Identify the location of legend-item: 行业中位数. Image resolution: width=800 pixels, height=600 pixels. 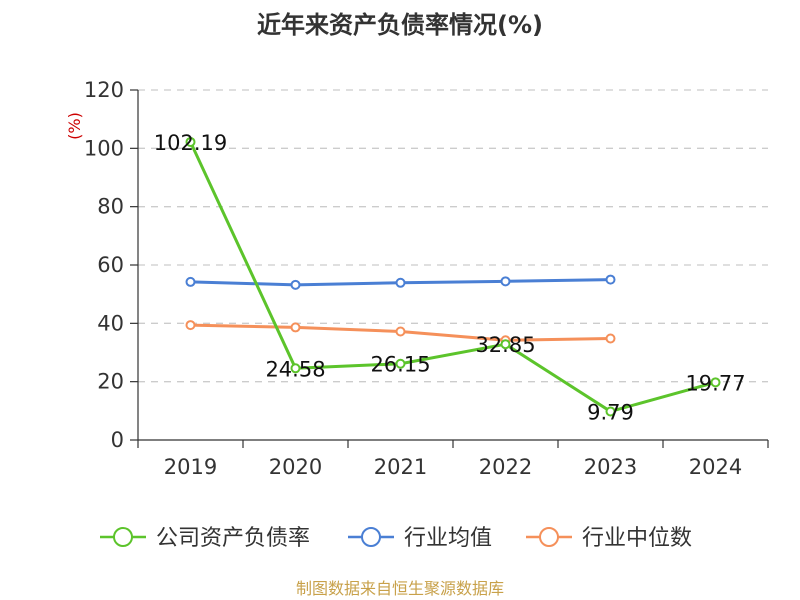
(609, 538).